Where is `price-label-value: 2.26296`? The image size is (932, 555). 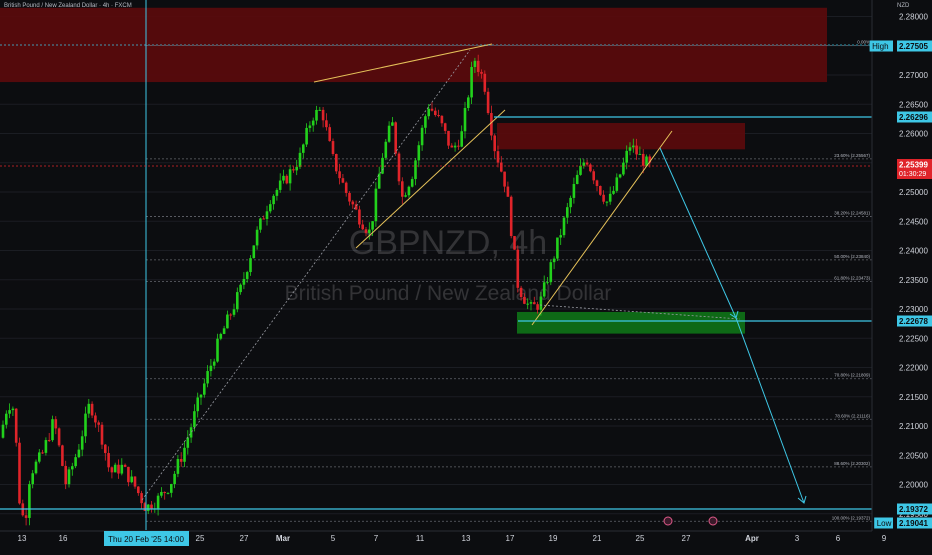
price-label-value: 2.26296 is located at coordinates (913, 117).